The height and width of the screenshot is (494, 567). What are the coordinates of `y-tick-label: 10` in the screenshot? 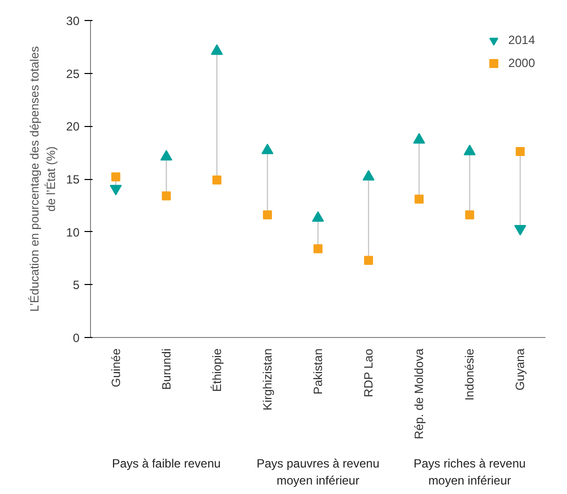 It's located at (73, 232).